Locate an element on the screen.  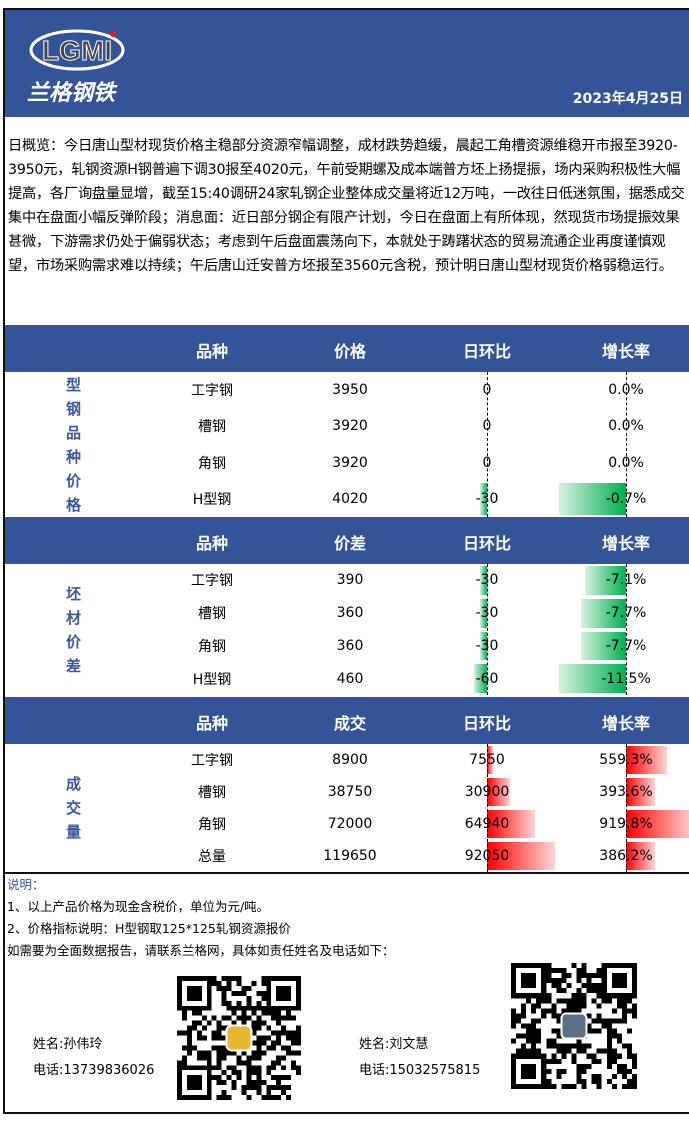
section-label-char: 种 is located at coordinates (73, 456).